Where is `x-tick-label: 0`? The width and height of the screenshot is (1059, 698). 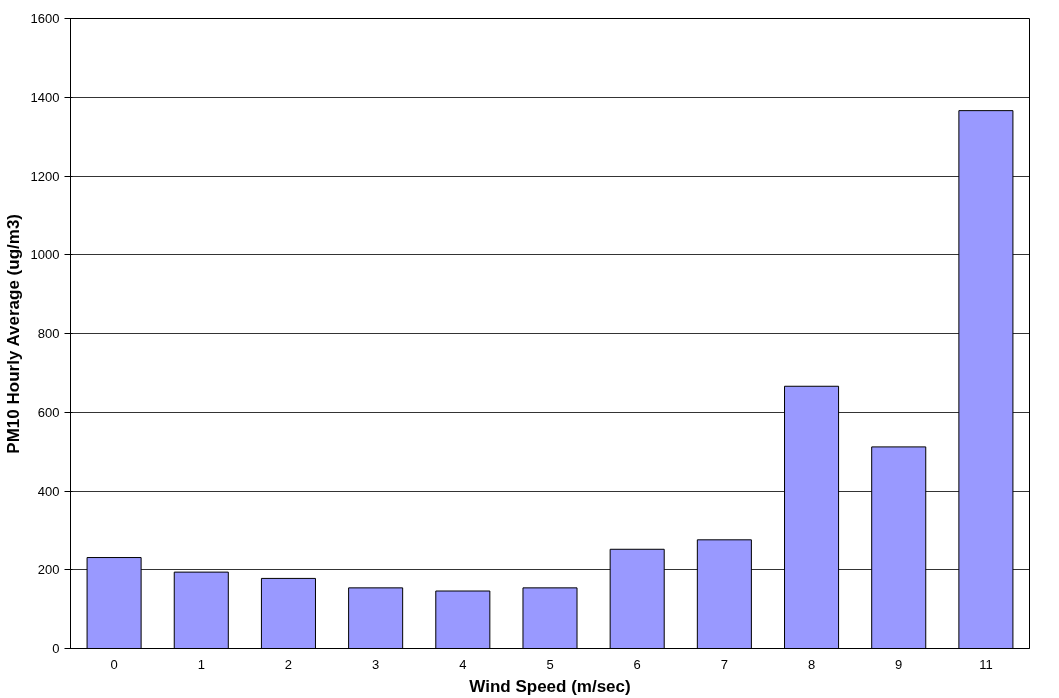 x-tick-label: 0 is located at coordinates (114, 664).